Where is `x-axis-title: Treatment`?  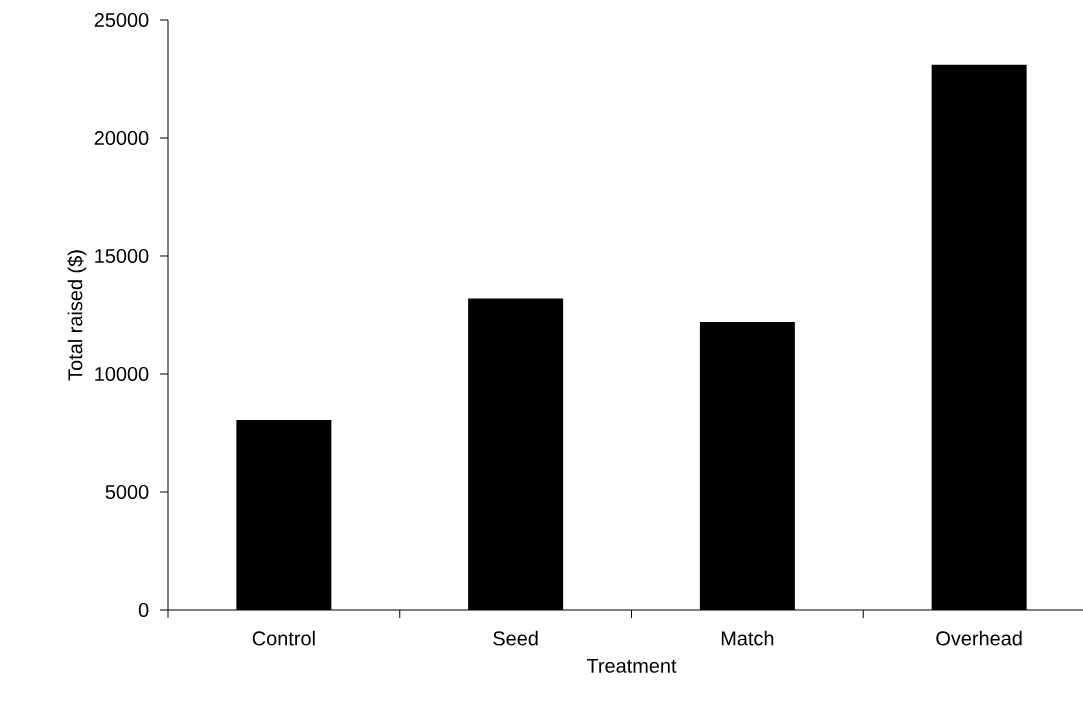 x-axis-title: Treatment is located at coordinates (631, 665).